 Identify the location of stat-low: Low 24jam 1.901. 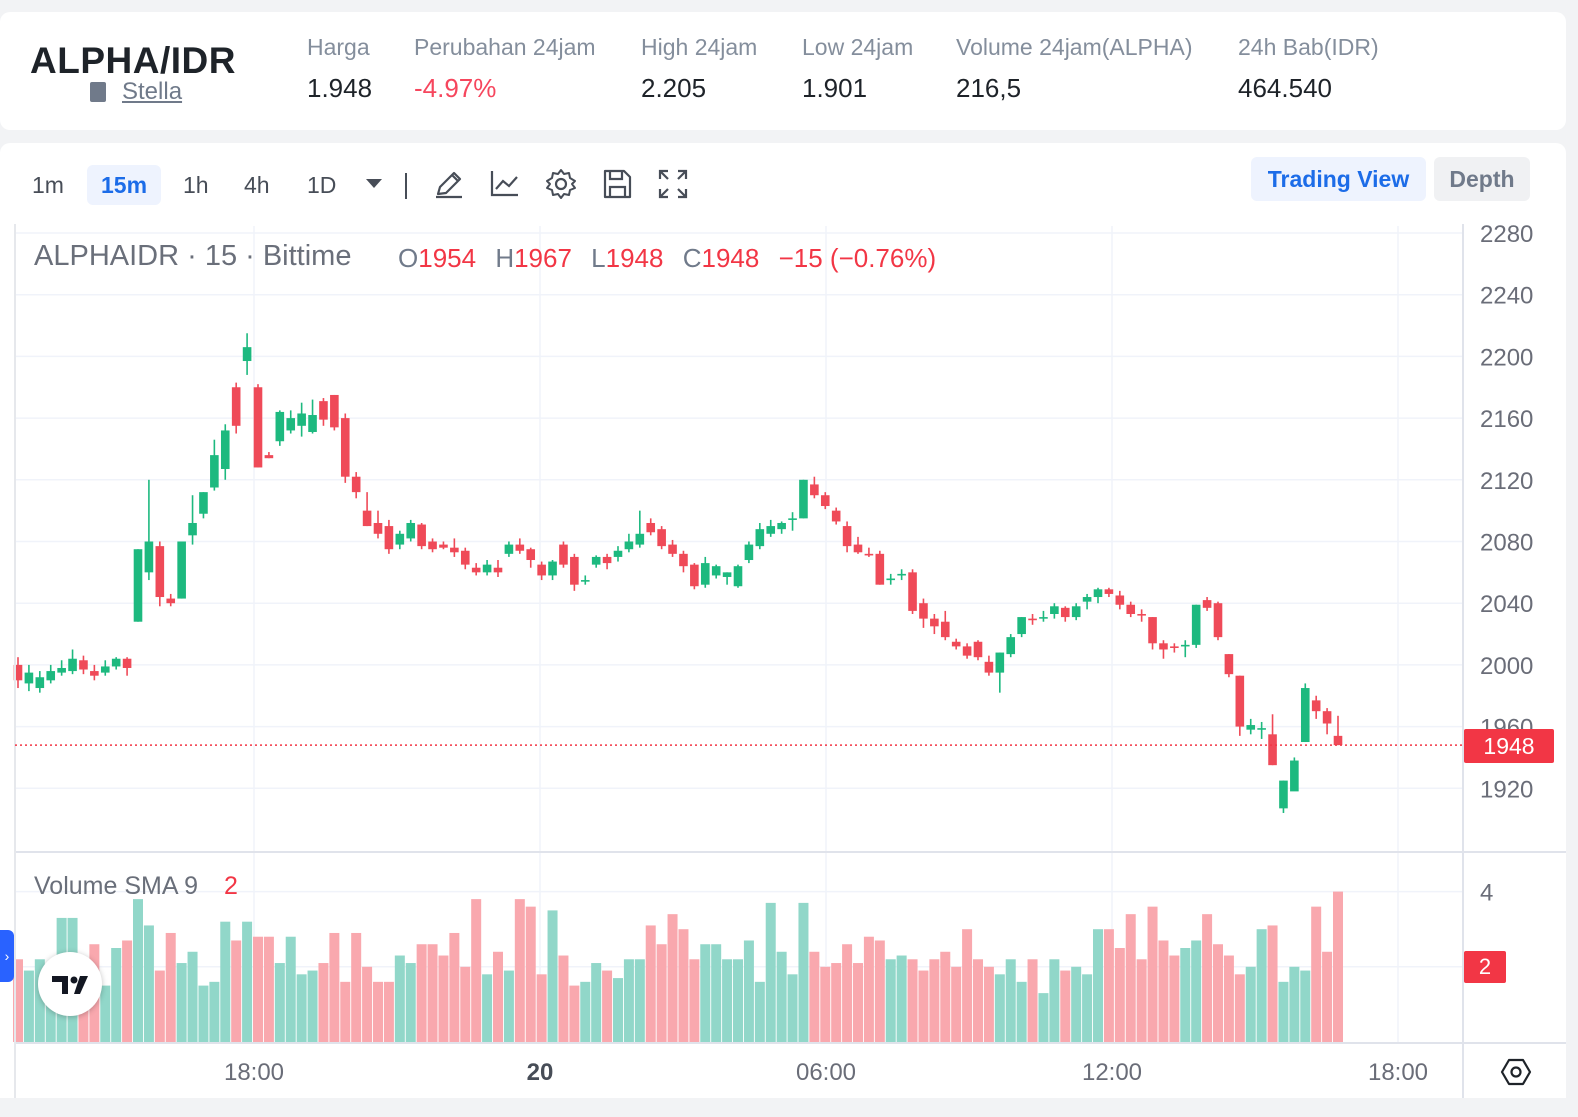
(857, 69).